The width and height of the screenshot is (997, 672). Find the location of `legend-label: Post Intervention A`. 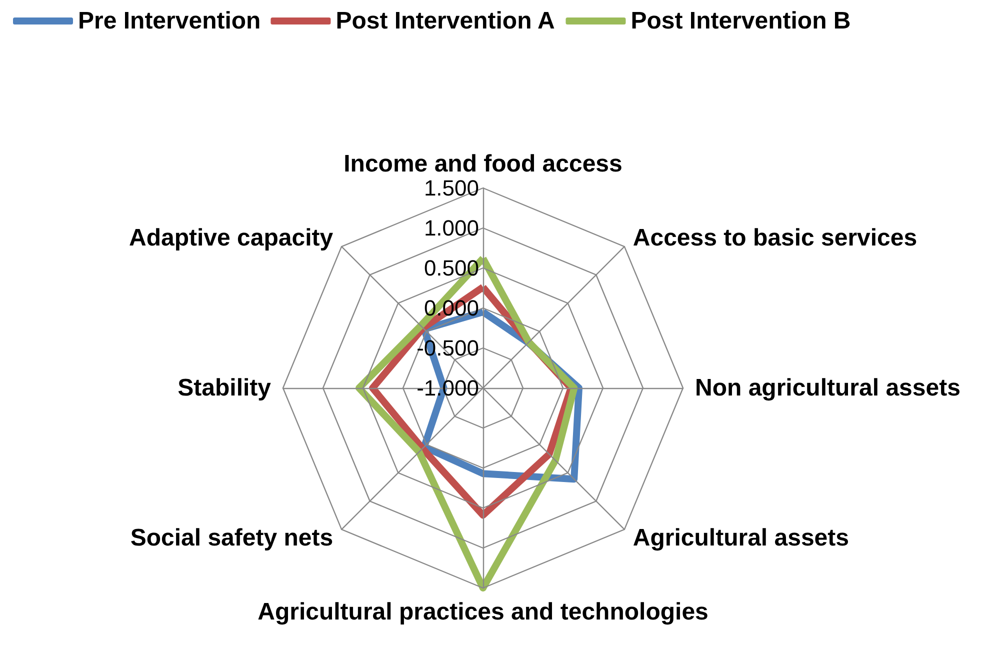

legend-label: Post Intervention A is located at coordinates (445, 21).